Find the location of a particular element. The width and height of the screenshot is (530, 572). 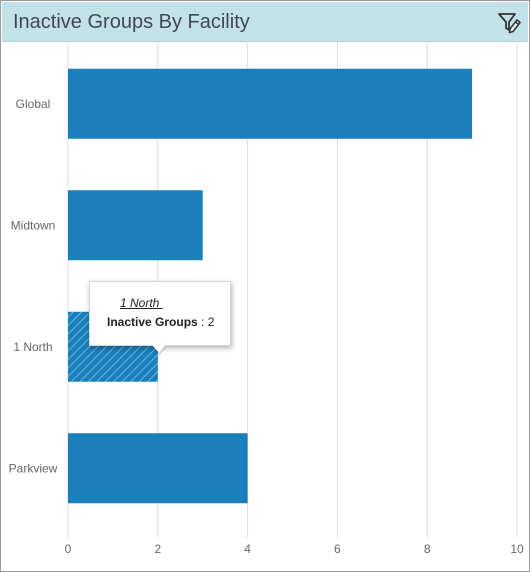

bar-midtown is located at coordinates (135, 225).